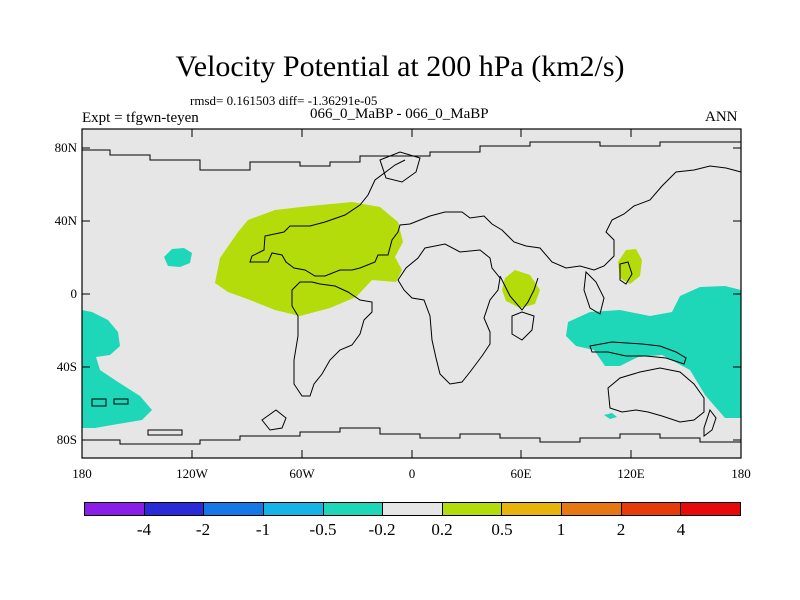 This screenshot has height=600, width=800. Describe the element at coordinates (411, 436) in the screenshot. I see `coastline-antarctica` at that location.